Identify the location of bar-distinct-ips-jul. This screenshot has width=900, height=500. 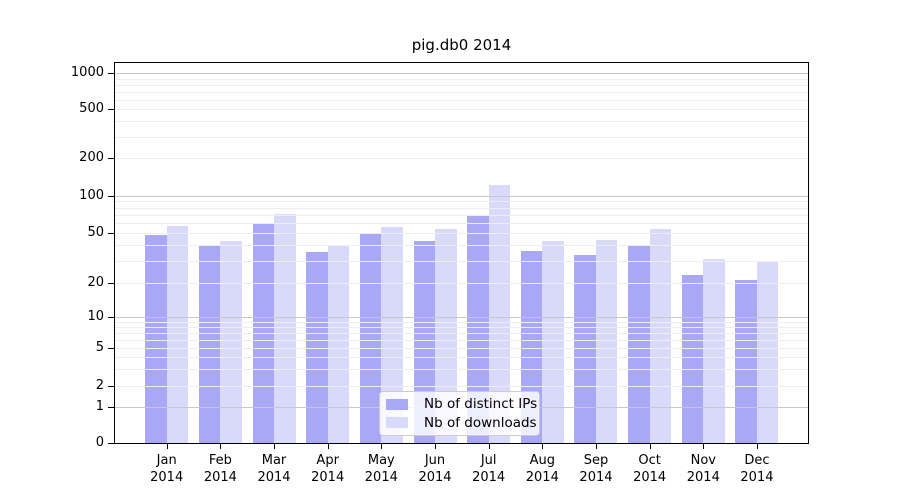
(478, 328).